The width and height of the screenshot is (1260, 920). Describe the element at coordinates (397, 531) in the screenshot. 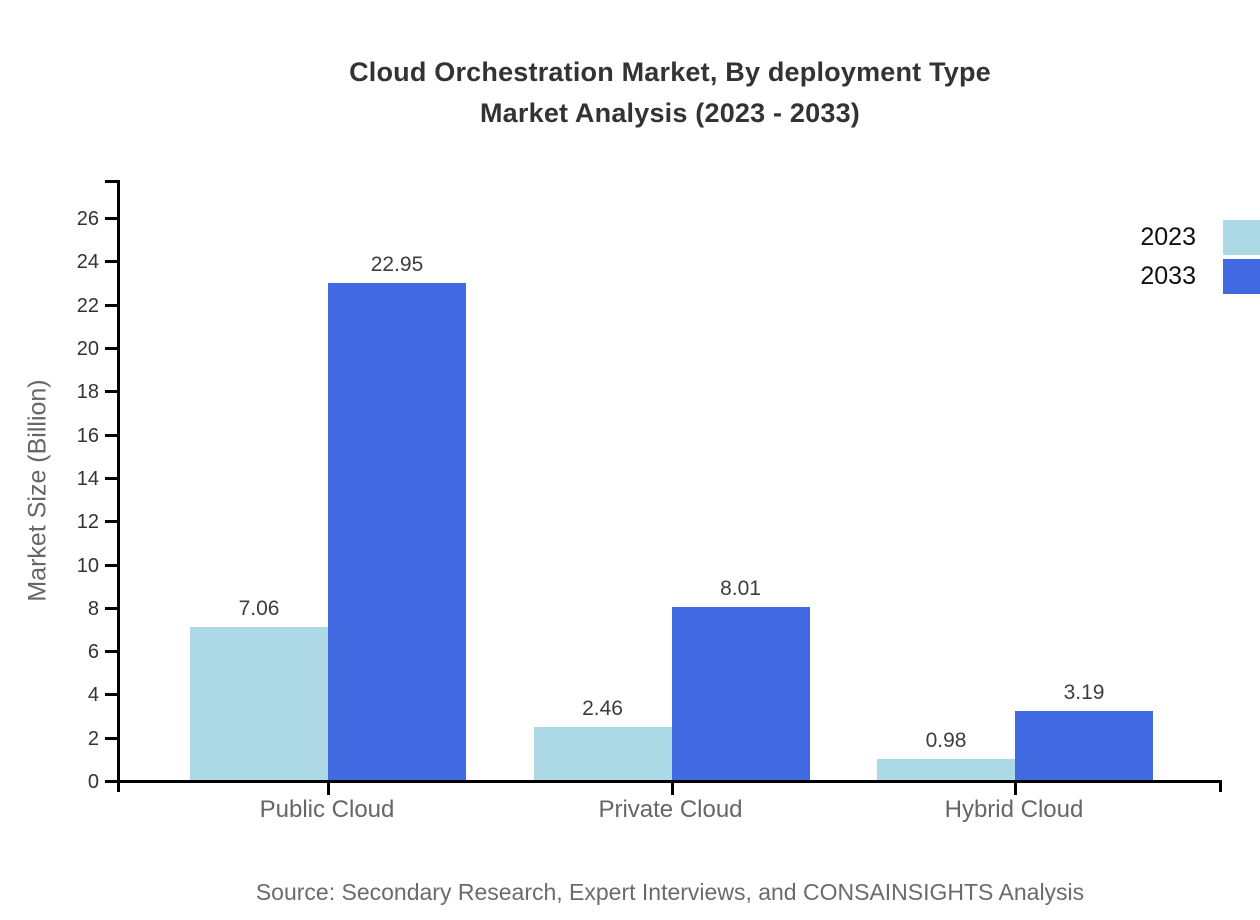

I see `bar-2033-public-cloud` at that location.